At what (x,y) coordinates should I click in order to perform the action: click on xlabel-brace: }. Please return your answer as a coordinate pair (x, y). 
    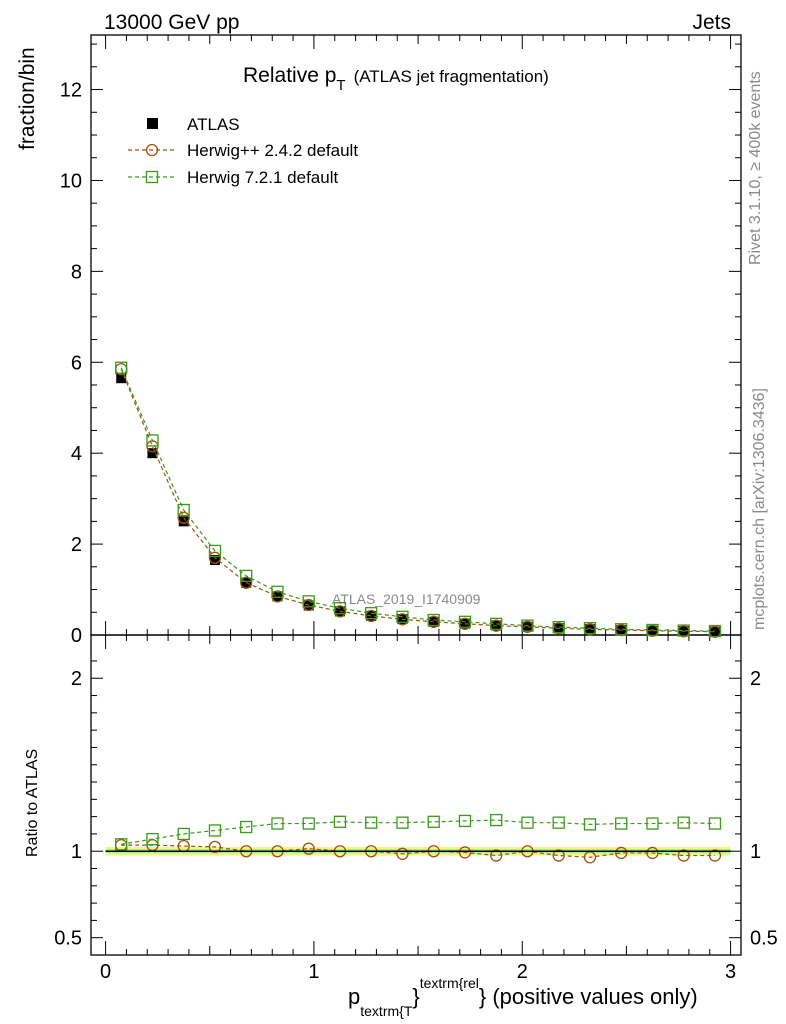
    Looking at the image, I should click on (415, 996).